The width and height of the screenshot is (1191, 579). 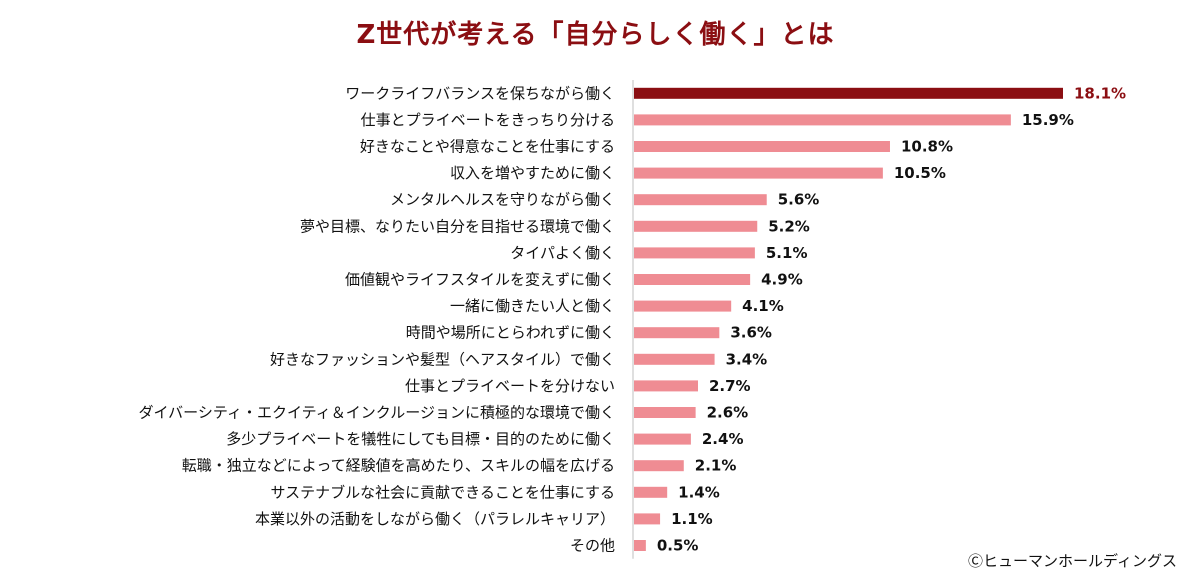 I want to click on category-label: タイパよく働く, so click(x=562, y=253).